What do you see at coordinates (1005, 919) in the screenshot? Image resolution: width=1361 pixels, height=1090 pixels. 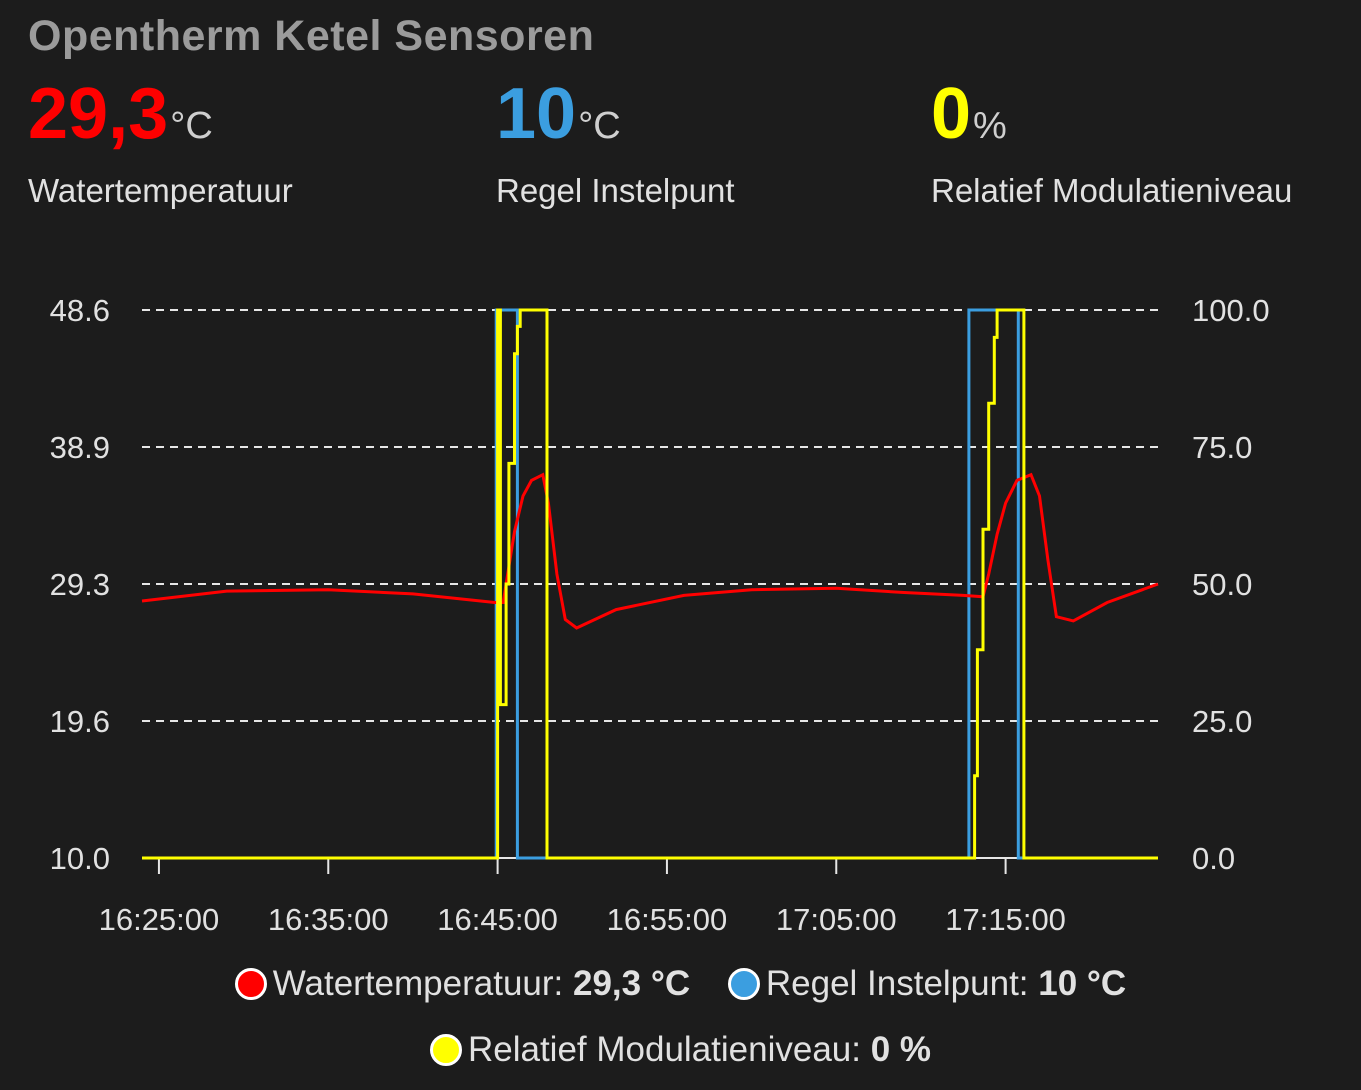 I see `x-tick-label: 17:15:00` at bounding box center [1005, 919].